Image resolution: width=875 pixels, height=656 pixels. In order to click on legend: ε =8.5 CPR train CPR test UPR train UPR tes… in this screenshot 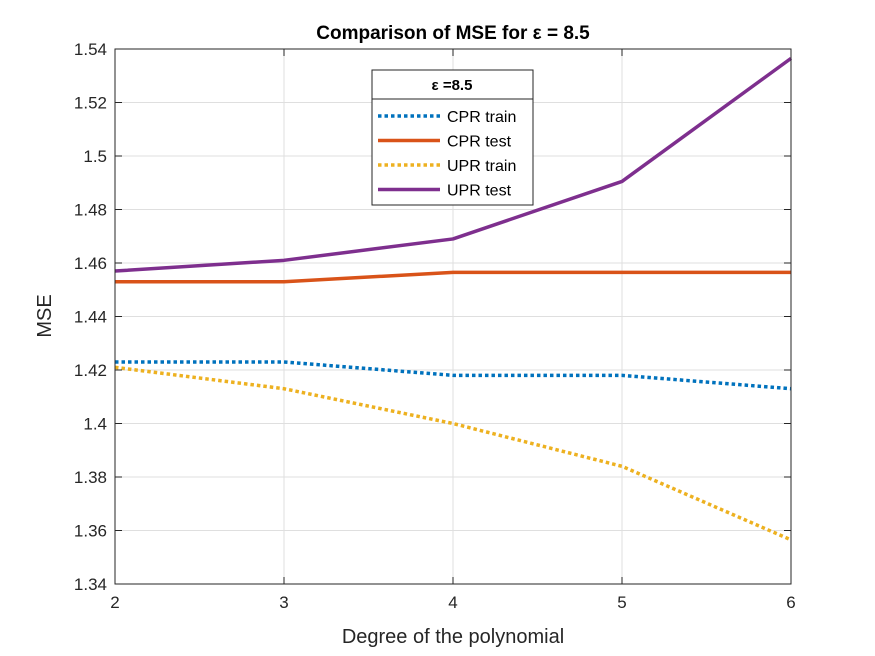, I will do `click(452, 137)`.